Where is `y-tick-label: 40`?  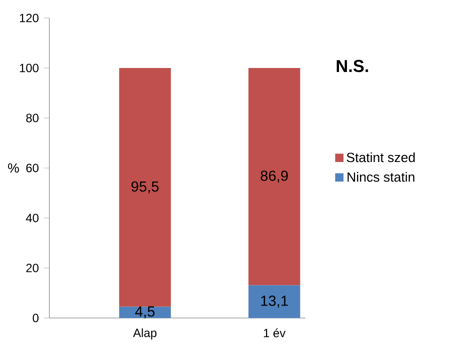 y-tick-label: 40 is located at coordinates (32, 218).